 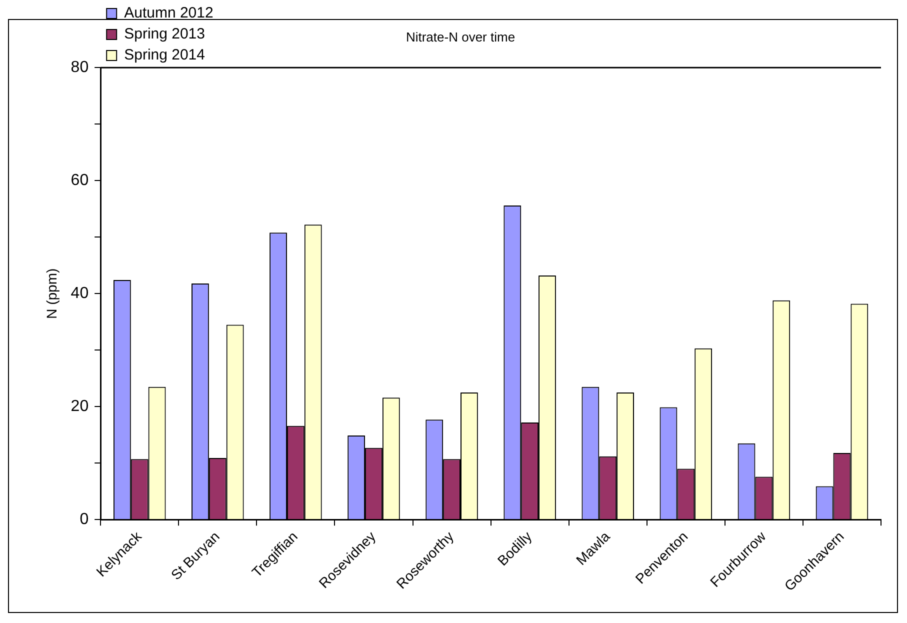 I want to click on legend-label: Spring 2013, so click(x=165, y=34).